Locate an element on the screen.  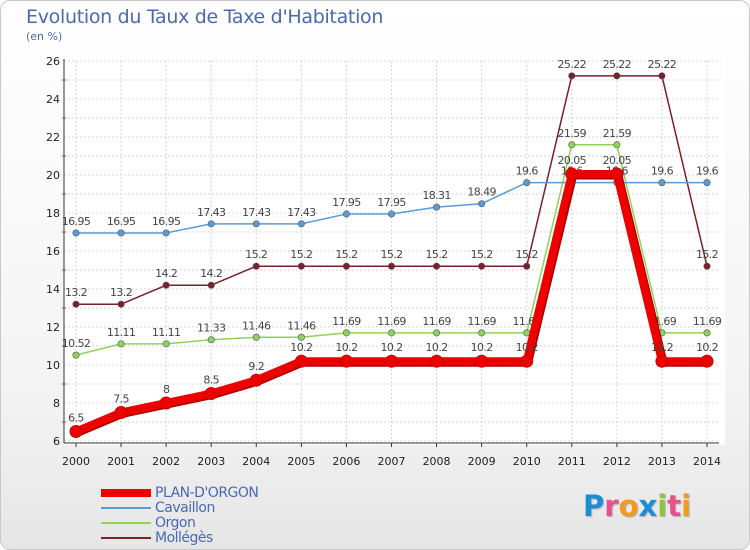
chart-subtitle: (en %) is located at coordinates (44, 36).